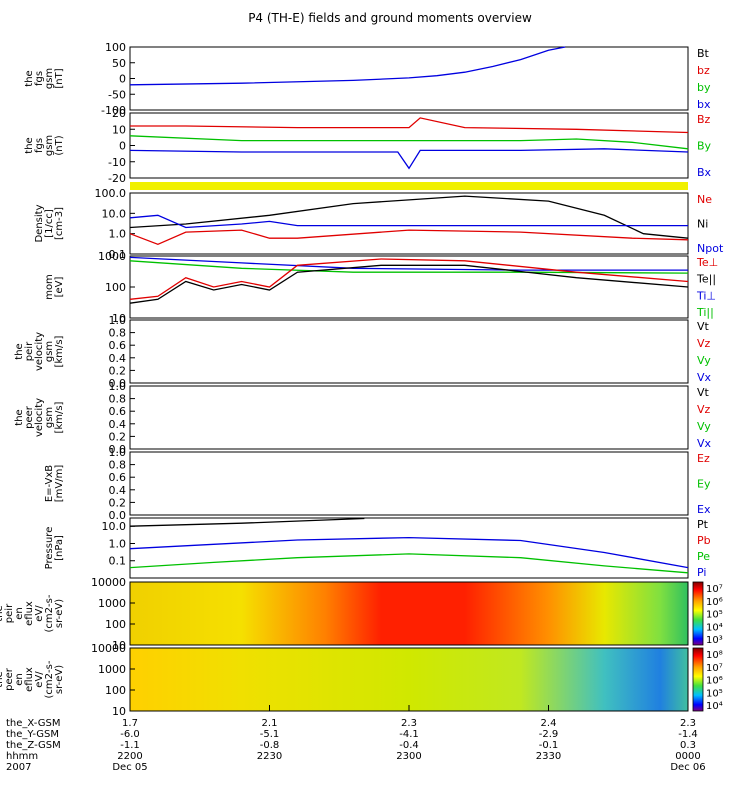 The width and height of the screenshot is (750, 800). What do you see at coordinates (270, 734) in the screenshot?
I see `time-row-value: -5.1` at bounding box center [270, 734].